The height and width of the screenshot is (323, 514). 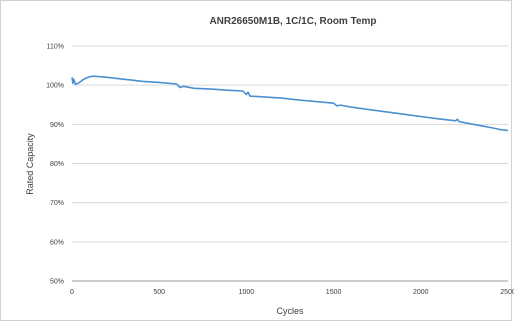 I want to click on x-tick-label: 2500, so click(x=507, y=292).